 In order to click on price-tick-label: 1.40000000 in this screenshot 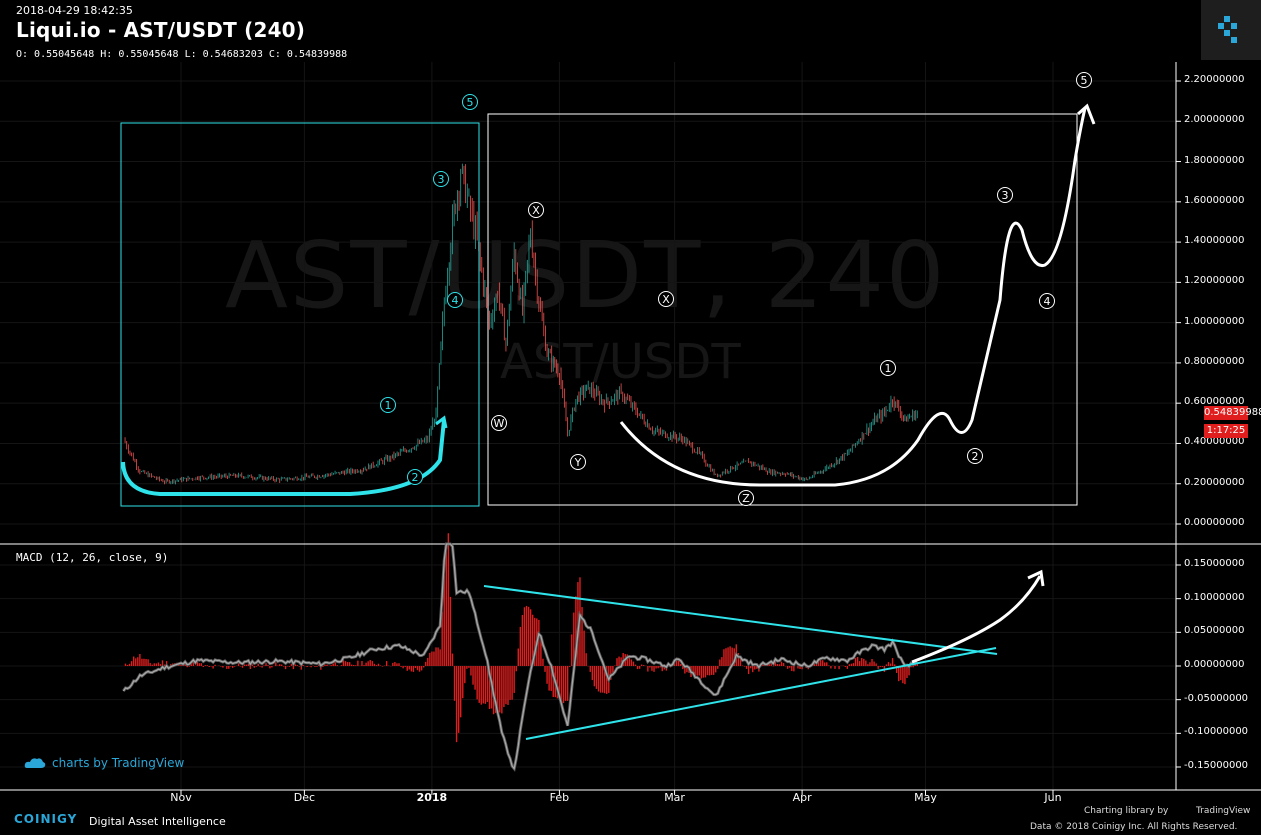, I will do `click(1214, 241)`.